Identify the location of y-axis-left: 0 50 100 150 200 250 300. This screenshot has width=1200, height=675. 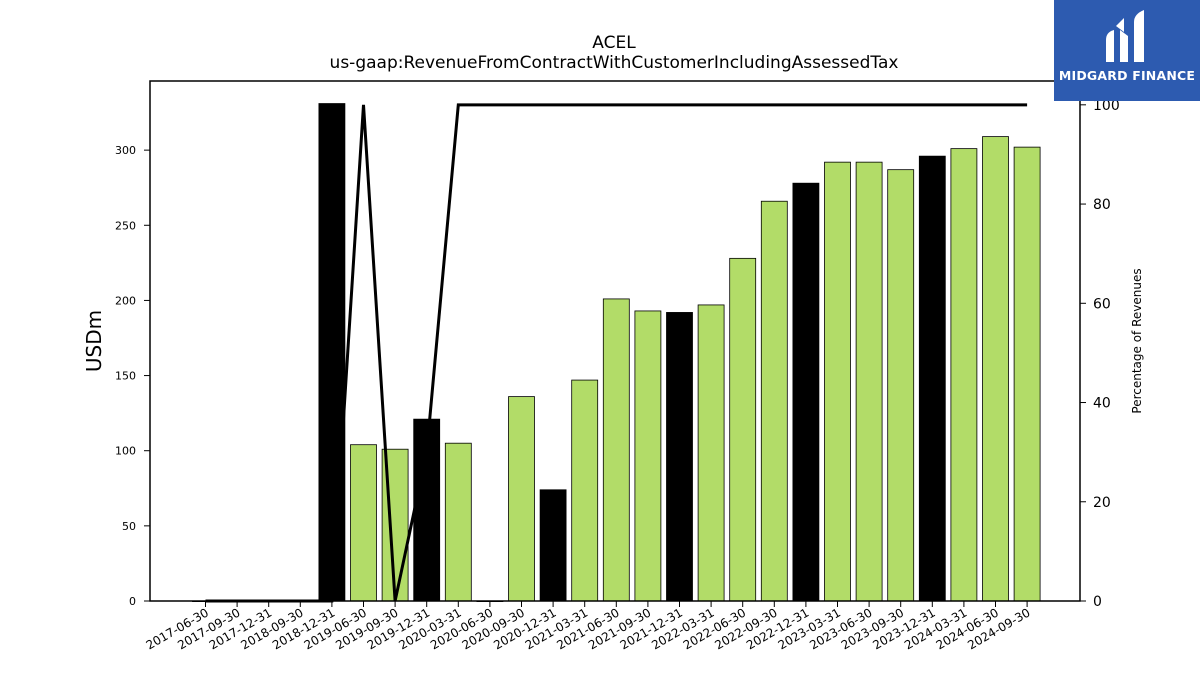
(132, 376).